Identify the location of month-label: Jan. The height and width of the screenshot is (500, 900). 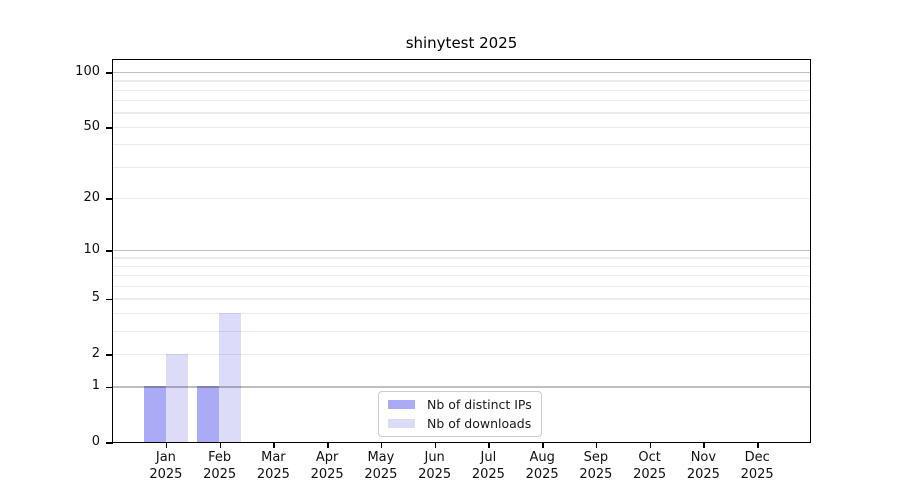
(165, 457).